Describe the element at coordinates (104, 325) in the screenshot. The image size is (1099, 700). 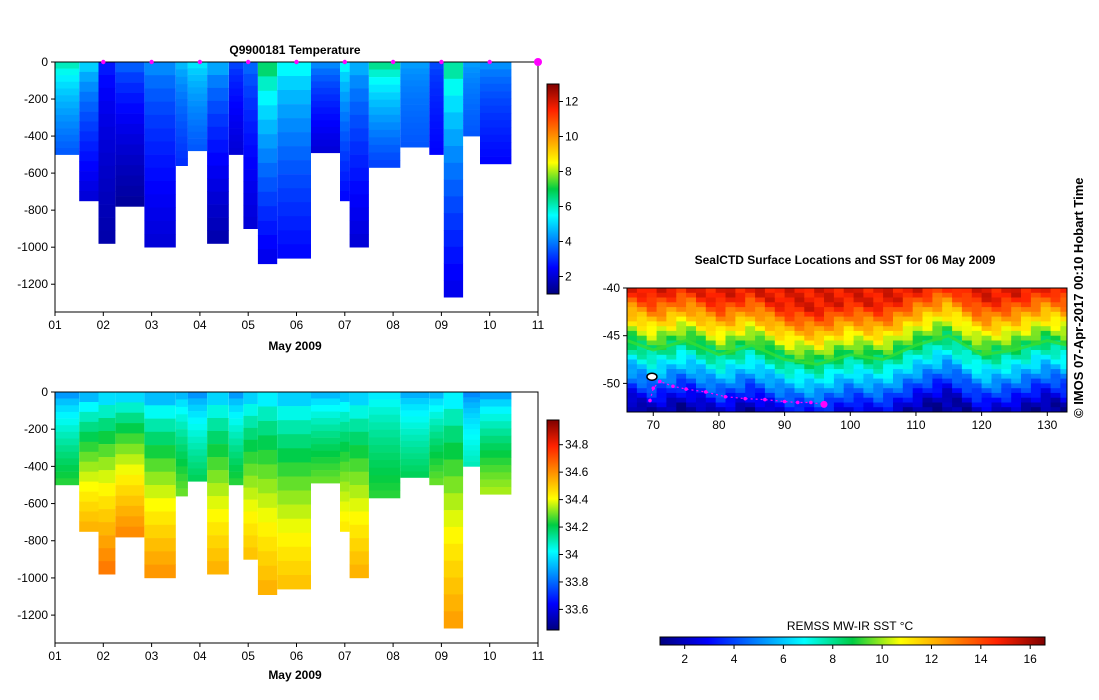
I see `x-tick-label: 02` at that location.